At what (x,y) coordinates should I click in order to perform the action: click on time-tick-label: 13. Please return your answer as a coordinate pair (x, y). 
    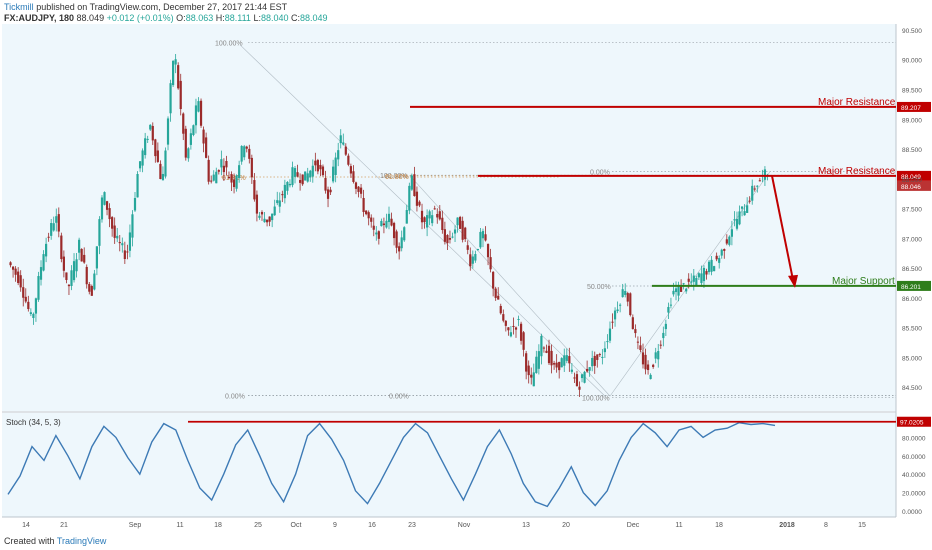
    Looking at the image, I should click on (526, 525).